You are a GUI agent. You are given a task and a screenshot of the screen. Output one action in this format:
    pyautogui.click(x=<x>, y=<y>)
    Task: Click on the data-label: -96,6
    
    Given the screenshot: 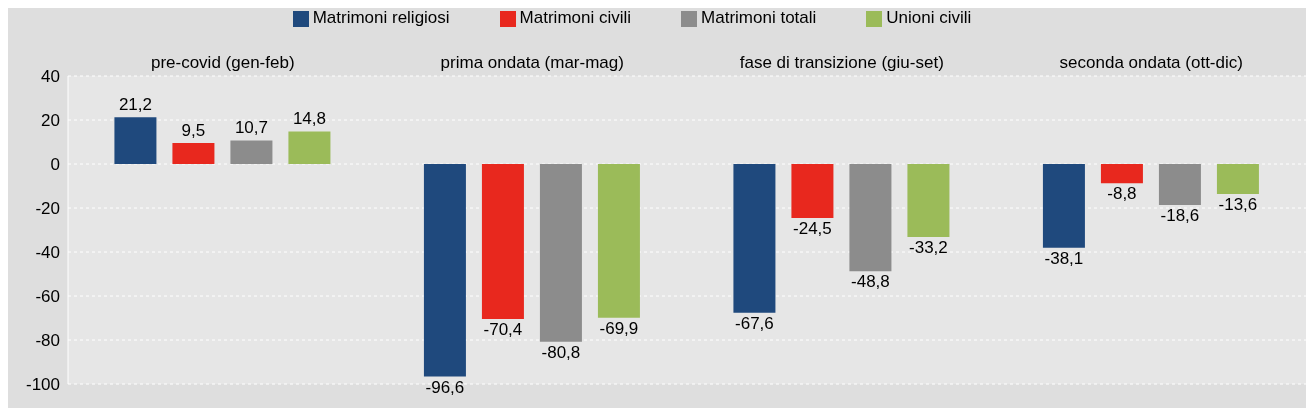 What is the action you would take?
    pyautogui.click(x=445, y=387)
    